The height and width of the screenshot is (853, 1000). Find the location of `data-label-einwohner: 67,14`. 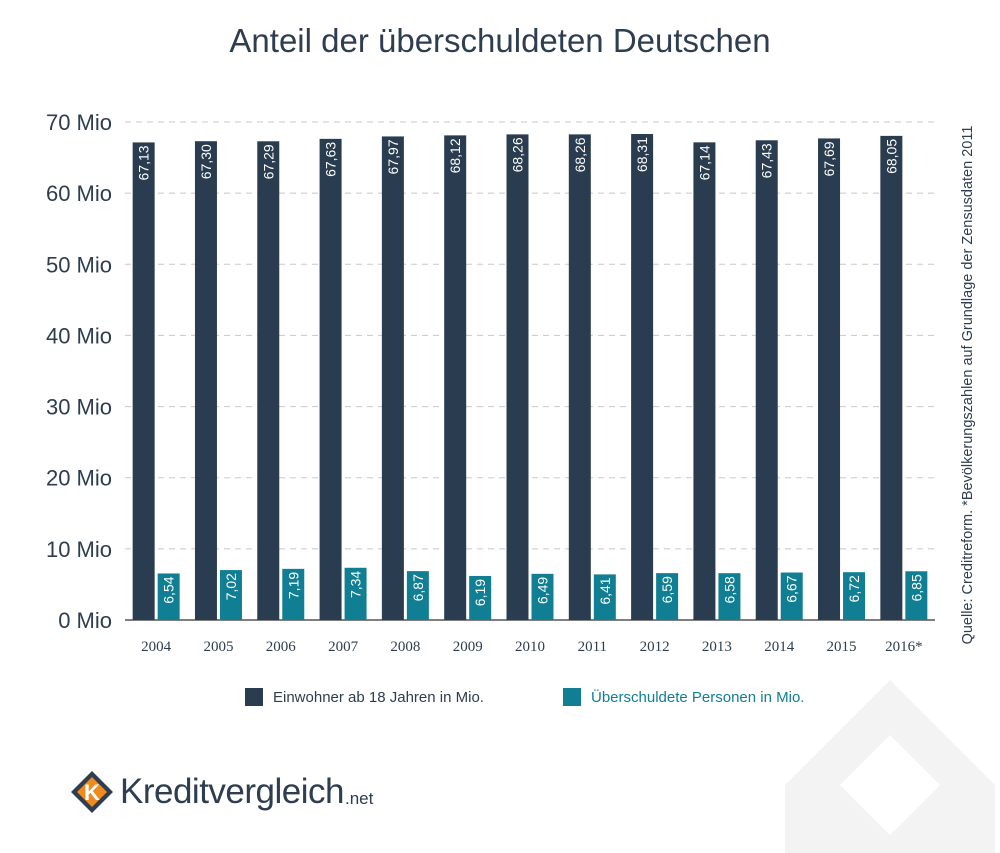

data-label-einwohner: 67,14 is located at coordinates (704, 162).